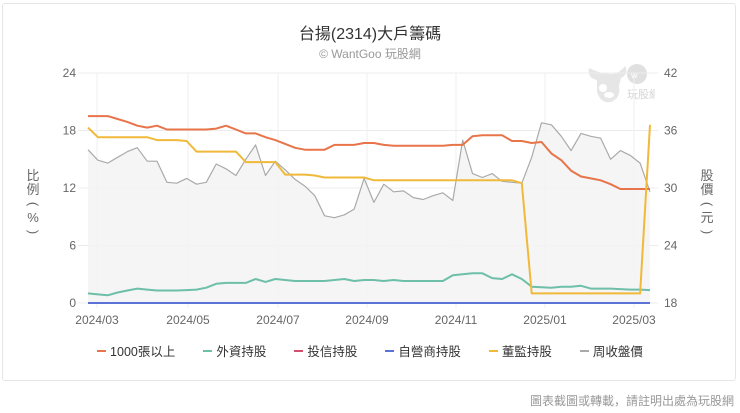  Describe the element at coordinates (33, 232) in the screenshot. I see `left-axis-title: )` at that location.